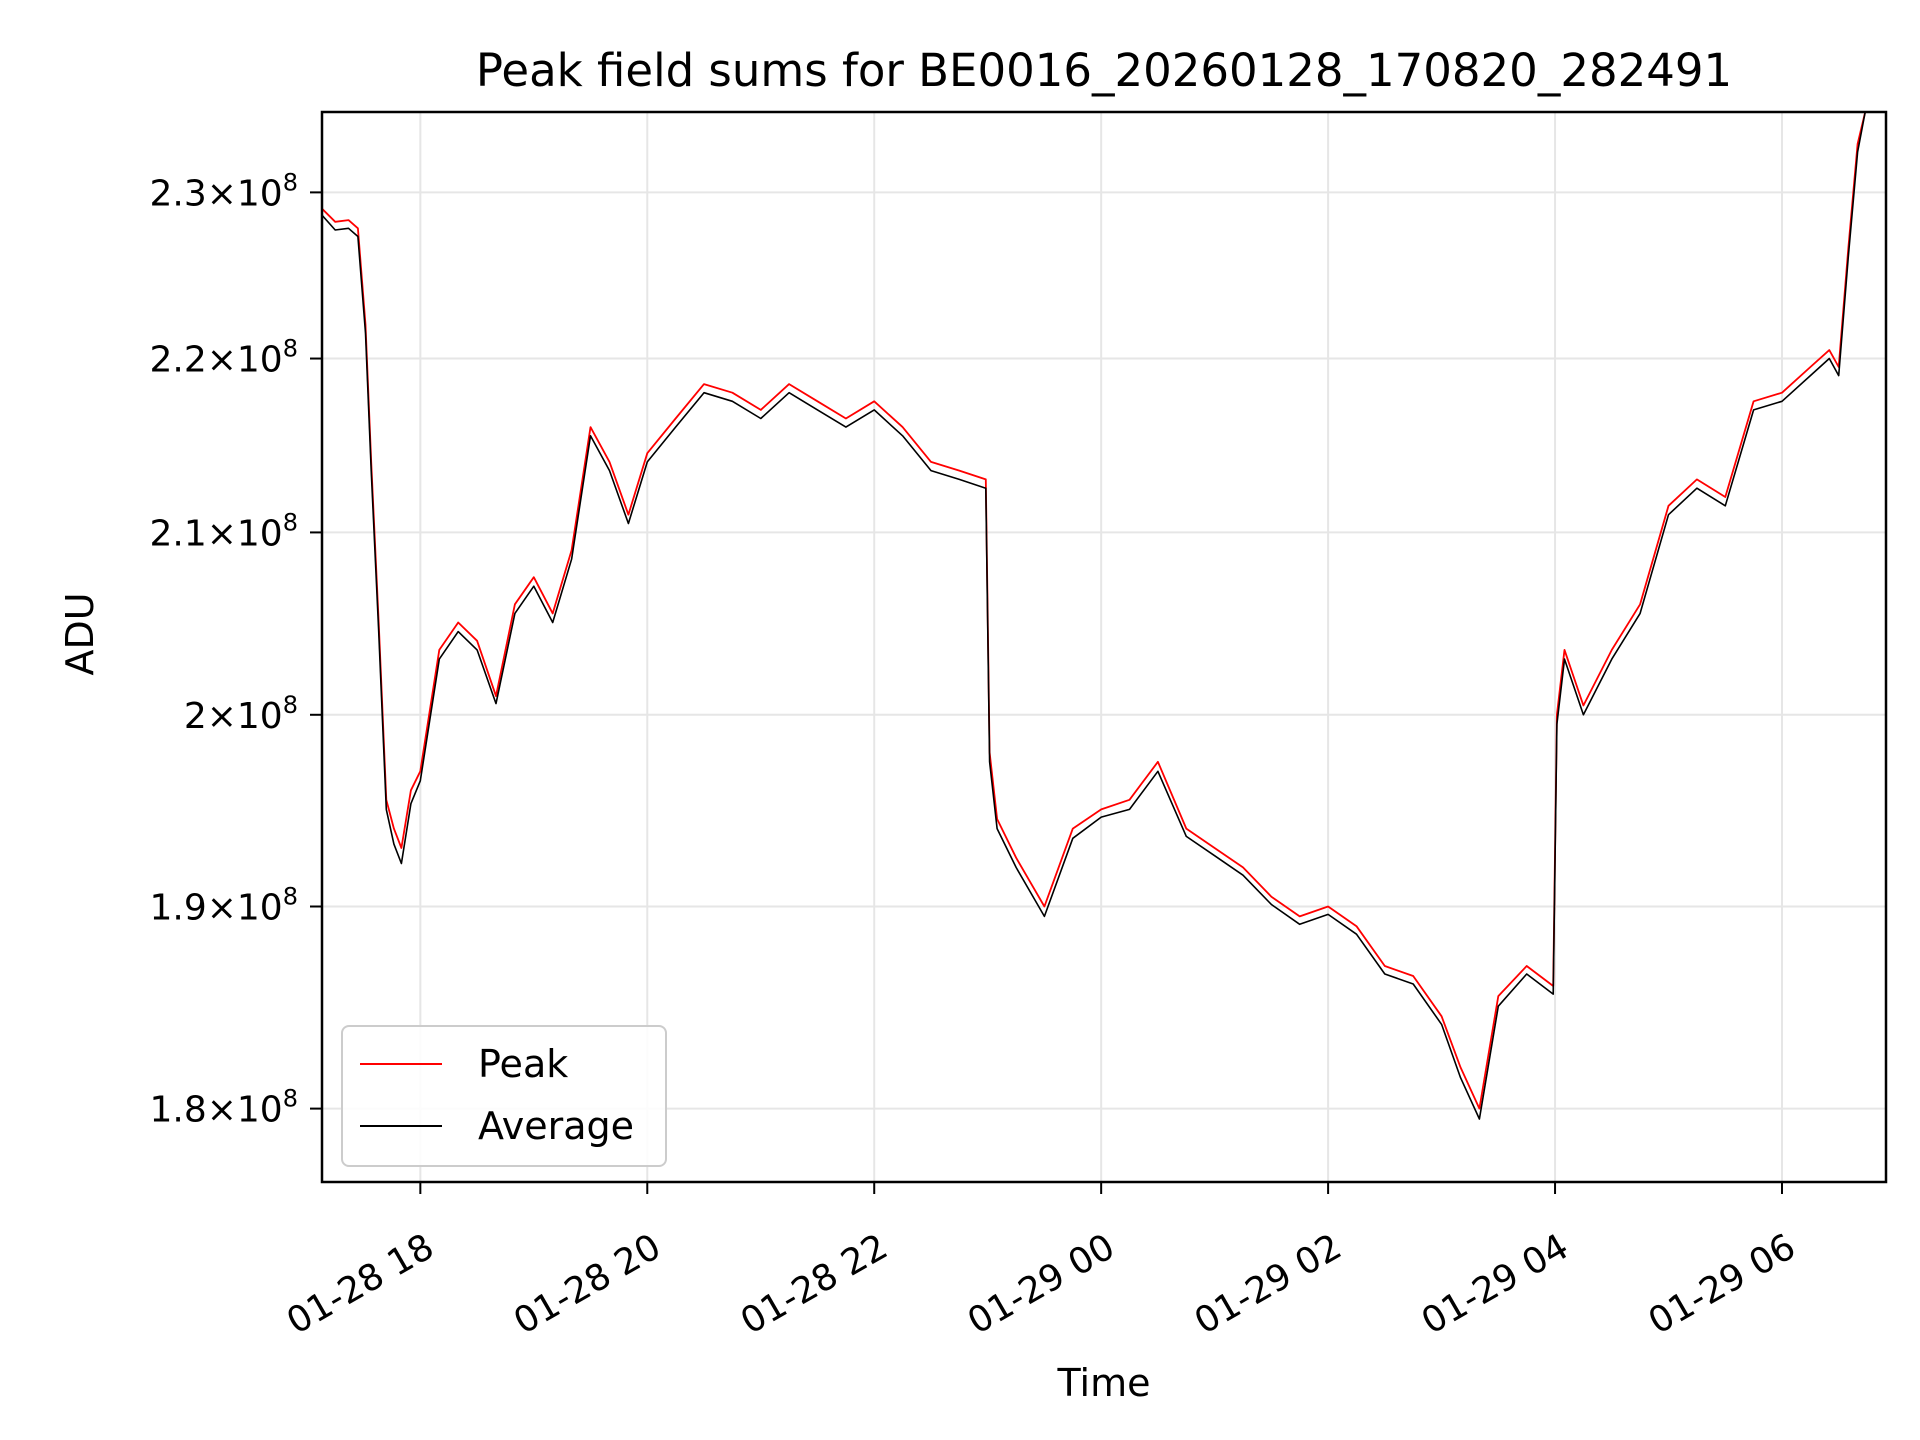 This screenshot has height=1440, width=1920. I want to click on y-tick-label: 2×10⁸, so click(241, 714).